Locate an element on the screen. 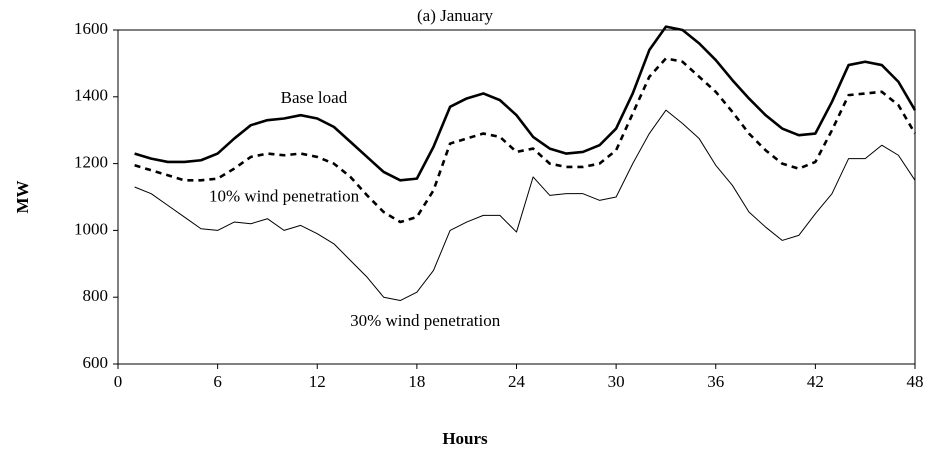 This screenshot has height=453, width=933. y-tick-label: 1600 is located at coordinates (91, 28).